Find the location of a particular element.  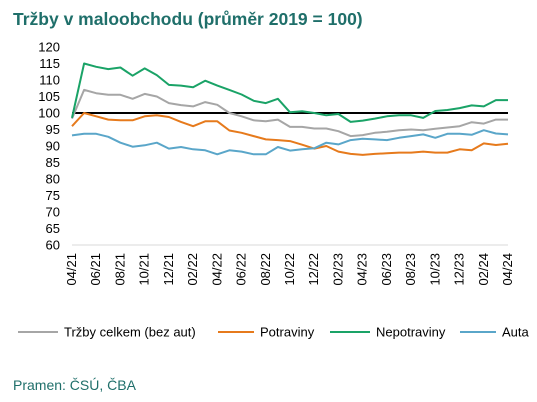

x-tick-label: 04/23 is located at coordinates (362, 269).